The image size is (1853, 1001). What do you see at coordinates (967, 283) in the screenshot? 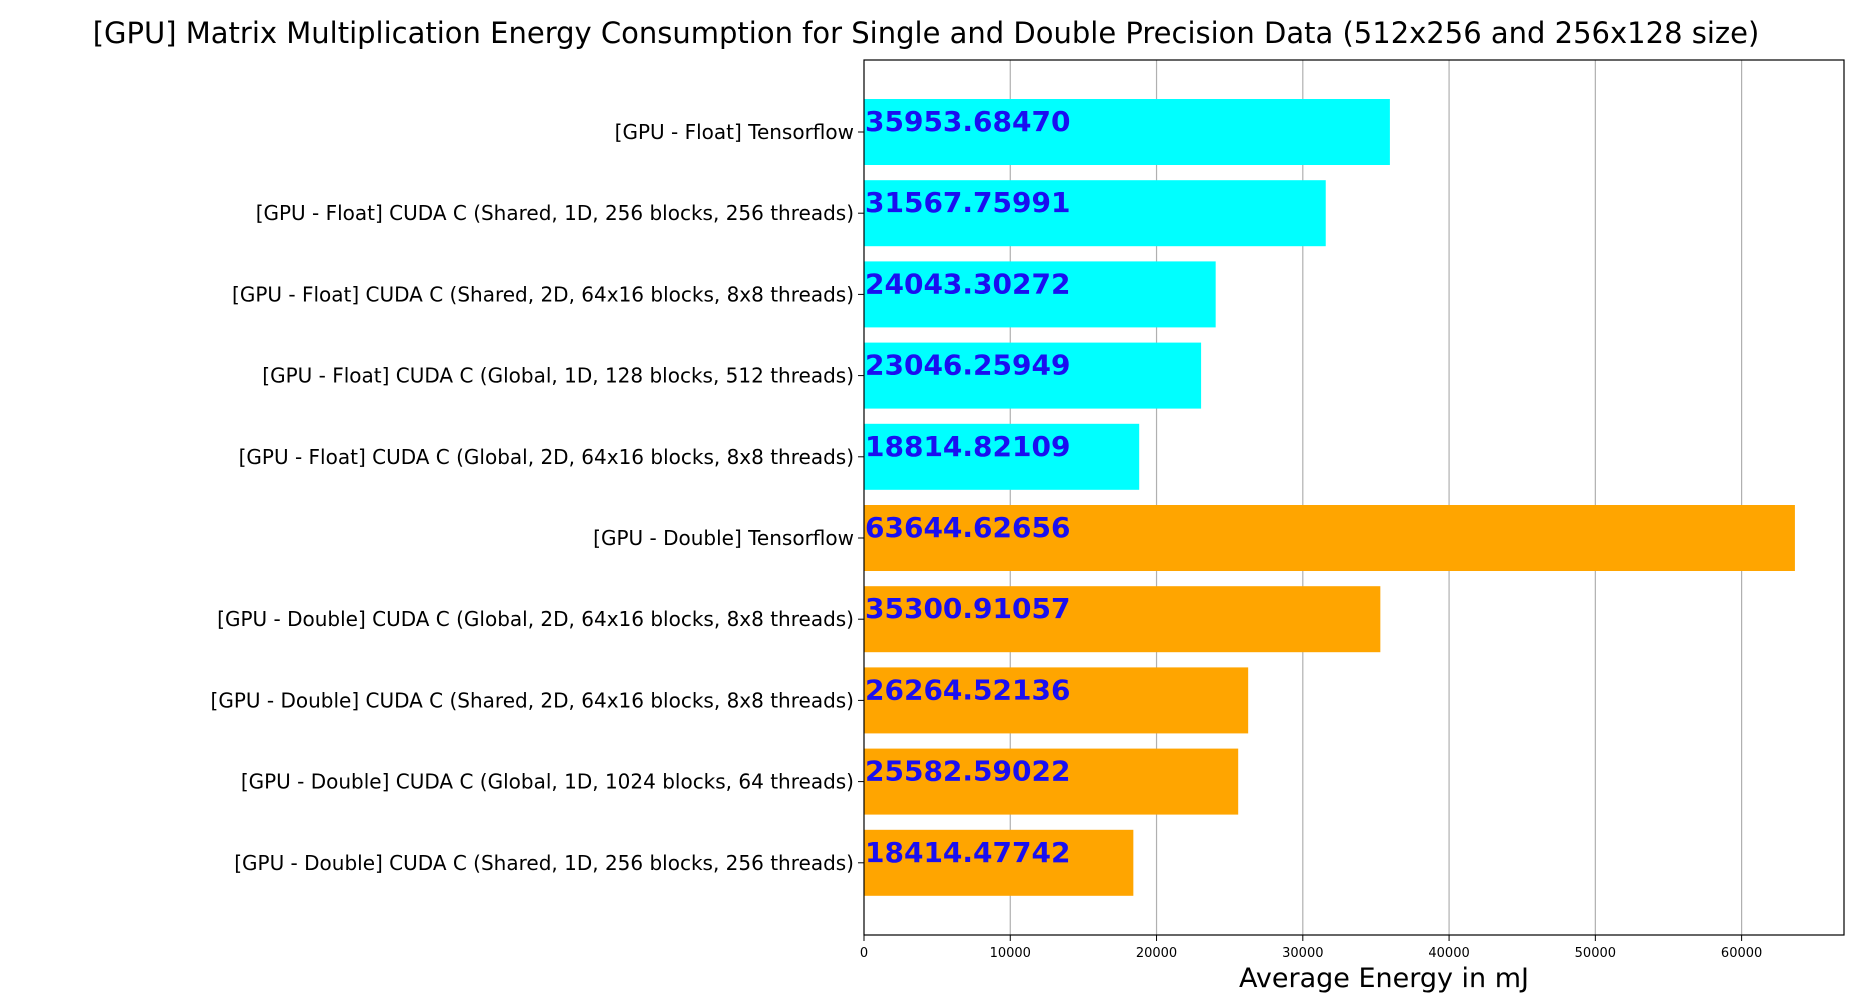
I see `data-label: 24043.30272` at bounding box center [967, 283].